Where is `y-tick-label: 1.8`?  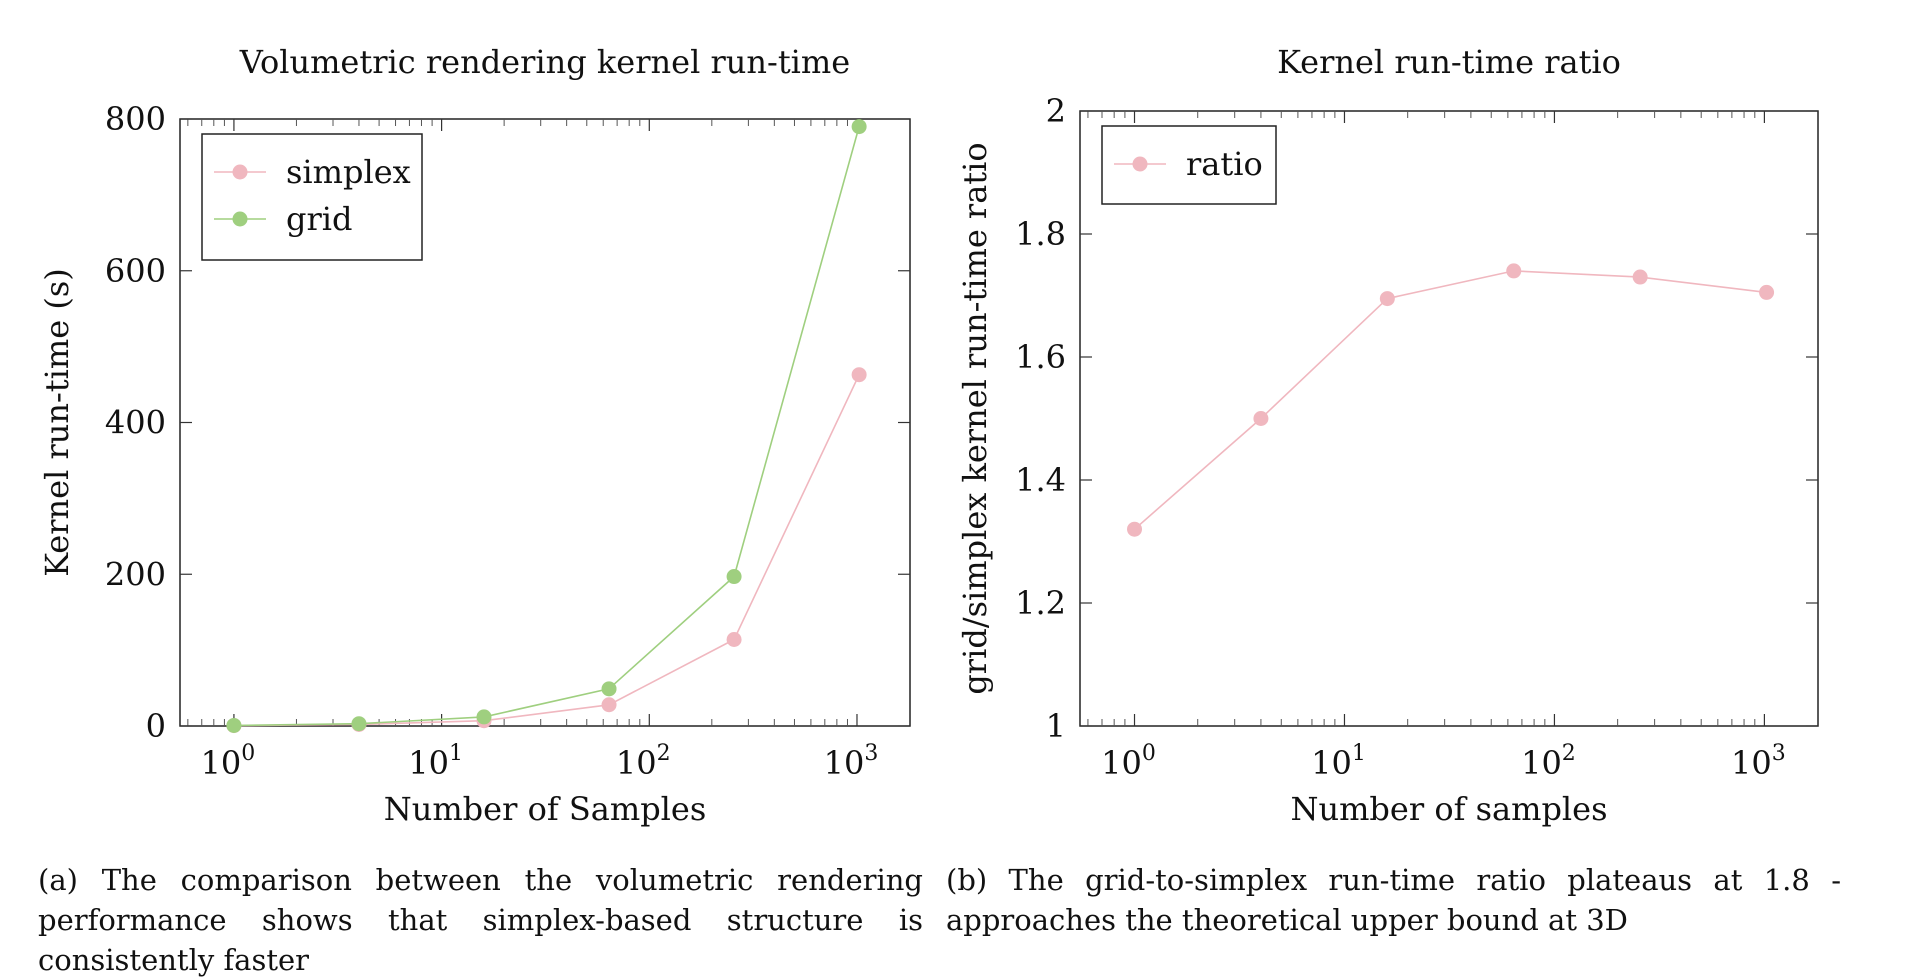 y-tick-label: 1.8 is located at coordinates (1040, 234).